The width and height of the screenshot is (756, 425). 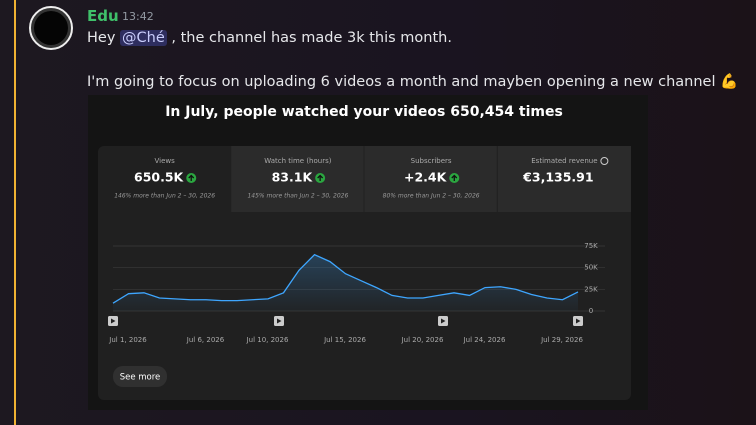 What do you see at coordinates (431, 161) in the screenshot?
I see `tab-label: Subscribers` at bounding box center [431, 161].